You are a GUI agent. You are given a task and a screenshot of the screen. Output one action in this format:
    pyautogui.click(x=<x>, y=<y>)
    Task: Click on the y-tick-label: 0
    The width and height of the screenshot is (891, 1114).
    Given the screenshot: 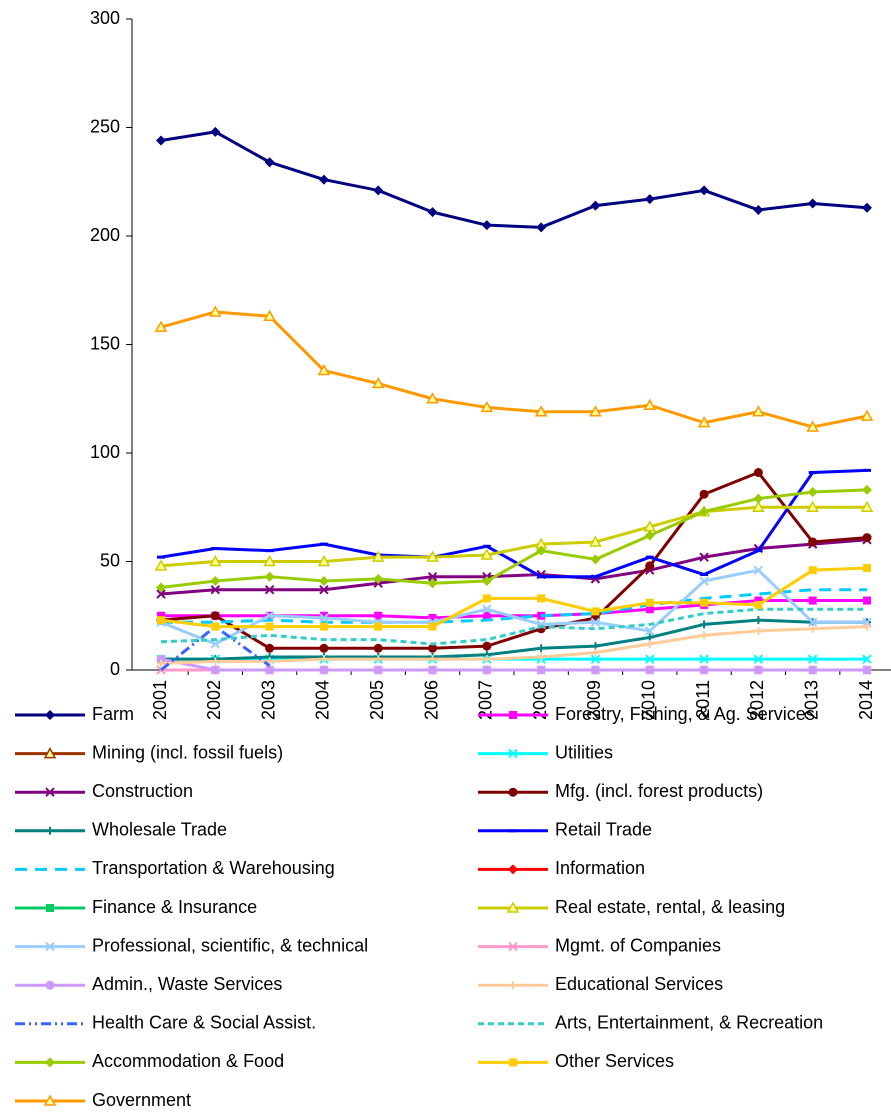 What is the action you would take?
    pyautogui.click(x=115, y=669)
    